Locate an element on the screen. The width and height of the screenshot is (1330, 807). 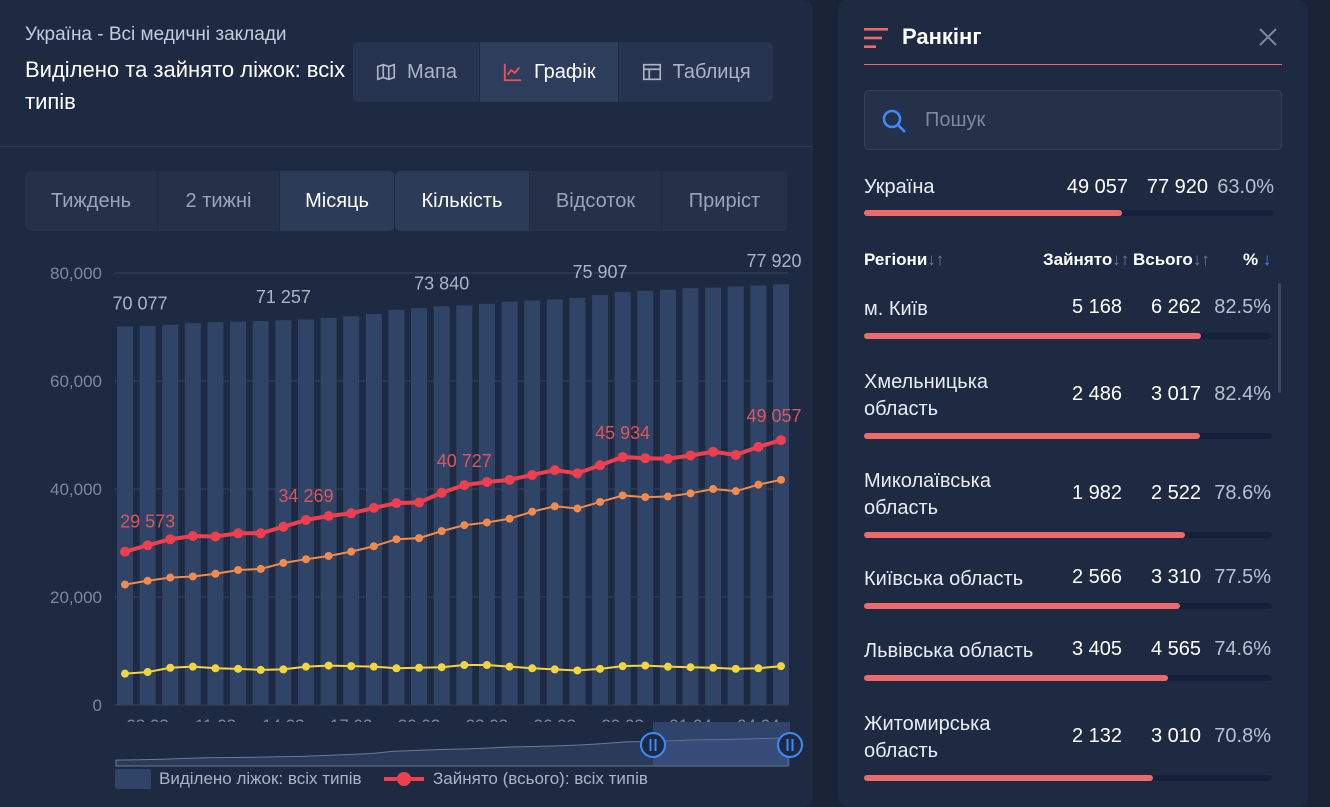
col-header-region: Регіони↓↑ is located at coordinates (904, 260).